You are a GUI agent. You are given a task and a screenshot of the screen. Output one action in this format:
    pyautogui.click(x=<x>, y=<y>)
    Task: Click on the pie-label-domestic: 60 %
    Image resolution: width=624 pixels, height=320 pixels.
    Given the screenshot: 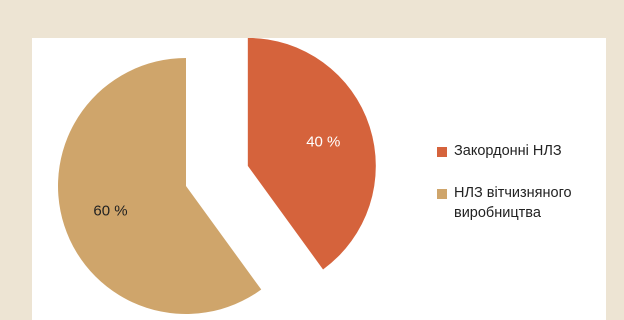 What is the action you would take?
    pyautogui.click(x=110, y=211)
    